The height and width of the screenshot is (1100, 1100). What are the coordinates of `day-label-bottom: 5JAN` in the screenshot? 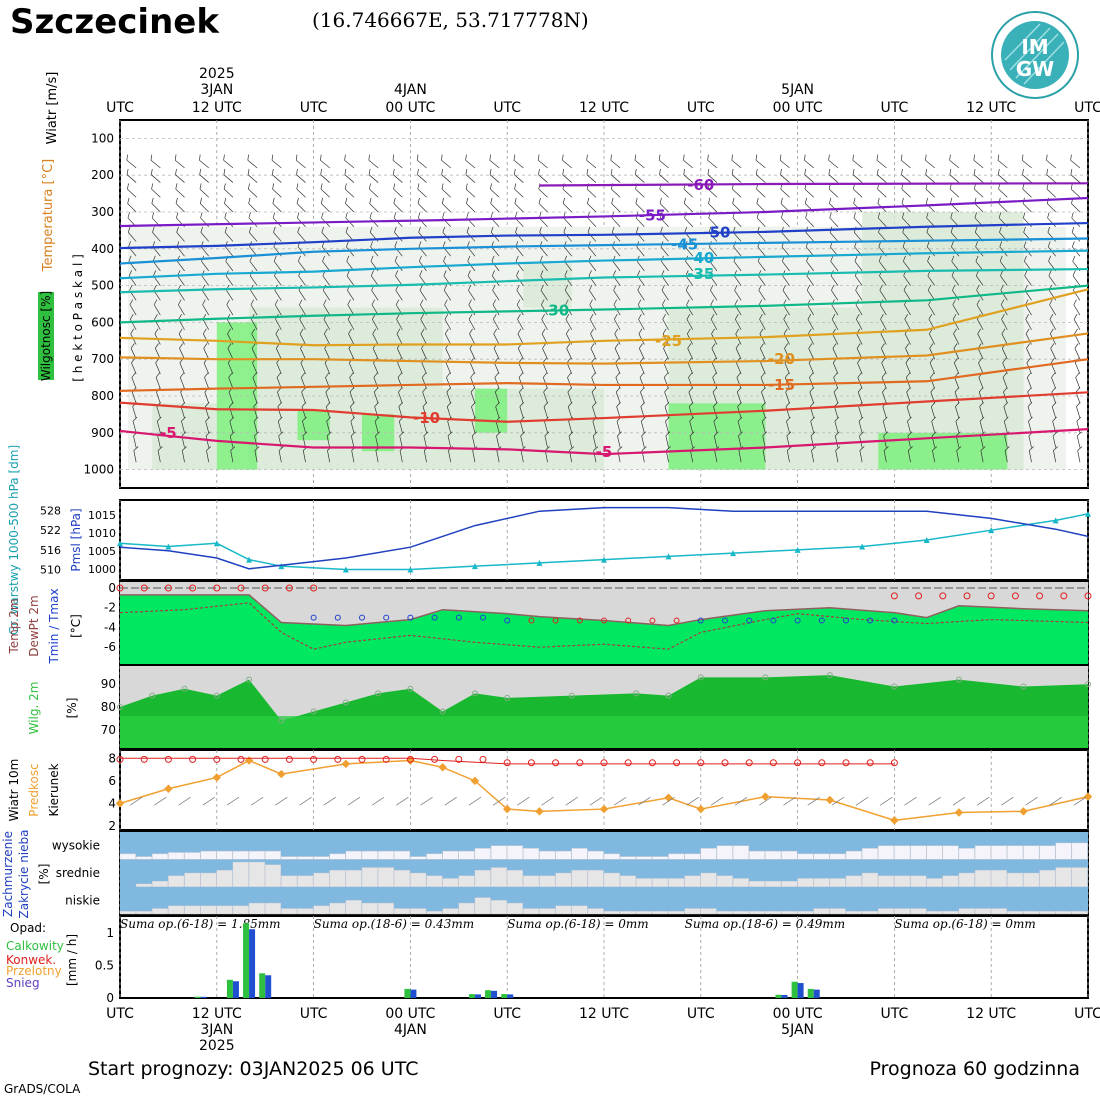 It's located at (797, 1030).